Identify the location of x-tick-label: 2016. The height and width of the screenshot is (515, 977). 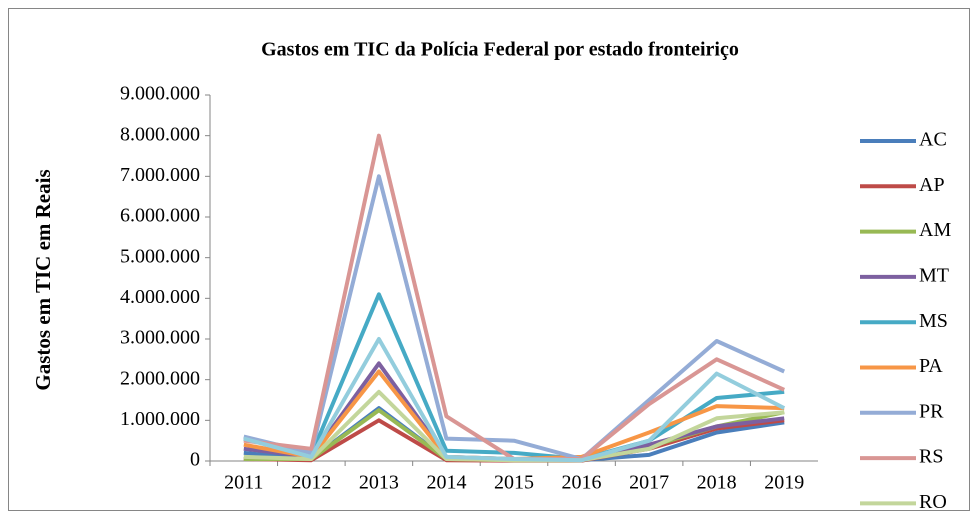
(582, 483).